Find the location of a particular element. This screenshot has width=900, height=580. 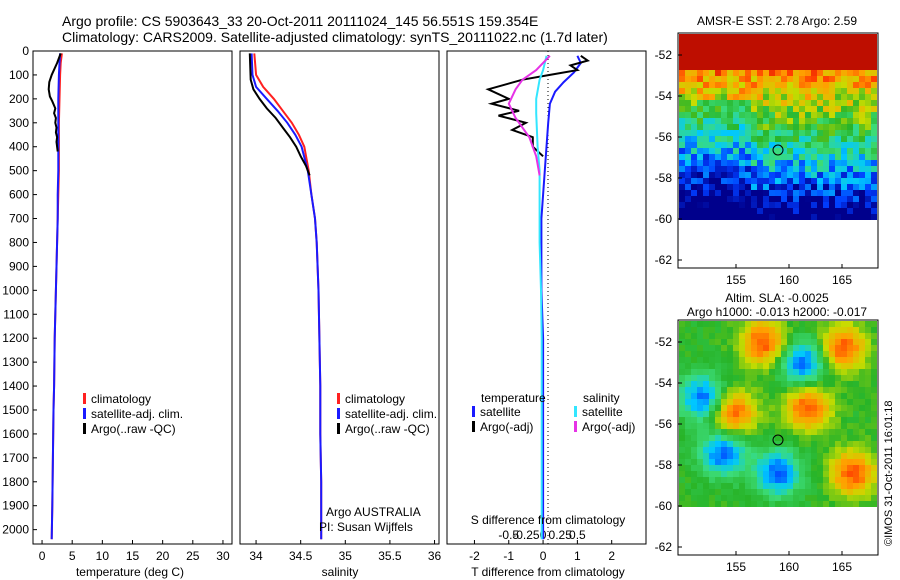

depth-tick-label: 600 is located at coordinates (19, 195).